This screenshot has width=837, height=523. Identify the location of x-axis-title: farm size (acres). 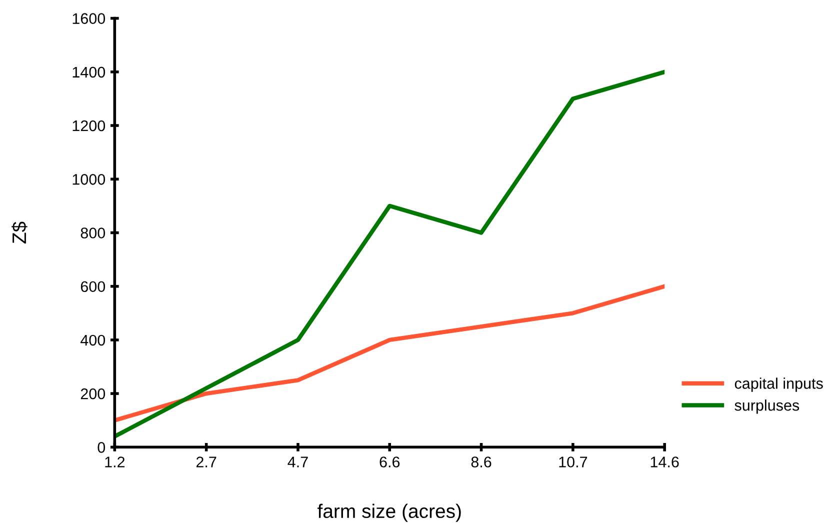
(389, 513).